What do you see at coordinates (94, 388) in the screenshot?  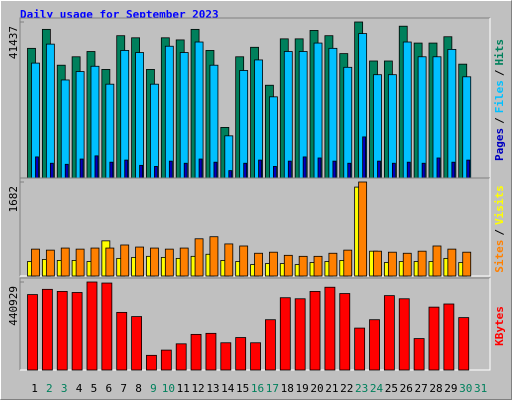 I see `x-tick-label: 5` at bounding box center [94, 388].